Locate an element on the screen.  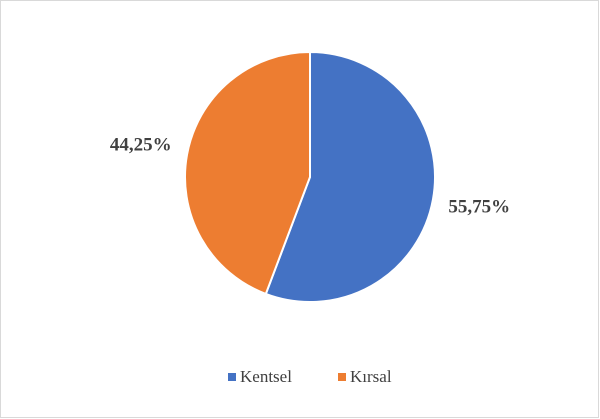
legend-label: Kırsal is located at coordinates (371, 376).